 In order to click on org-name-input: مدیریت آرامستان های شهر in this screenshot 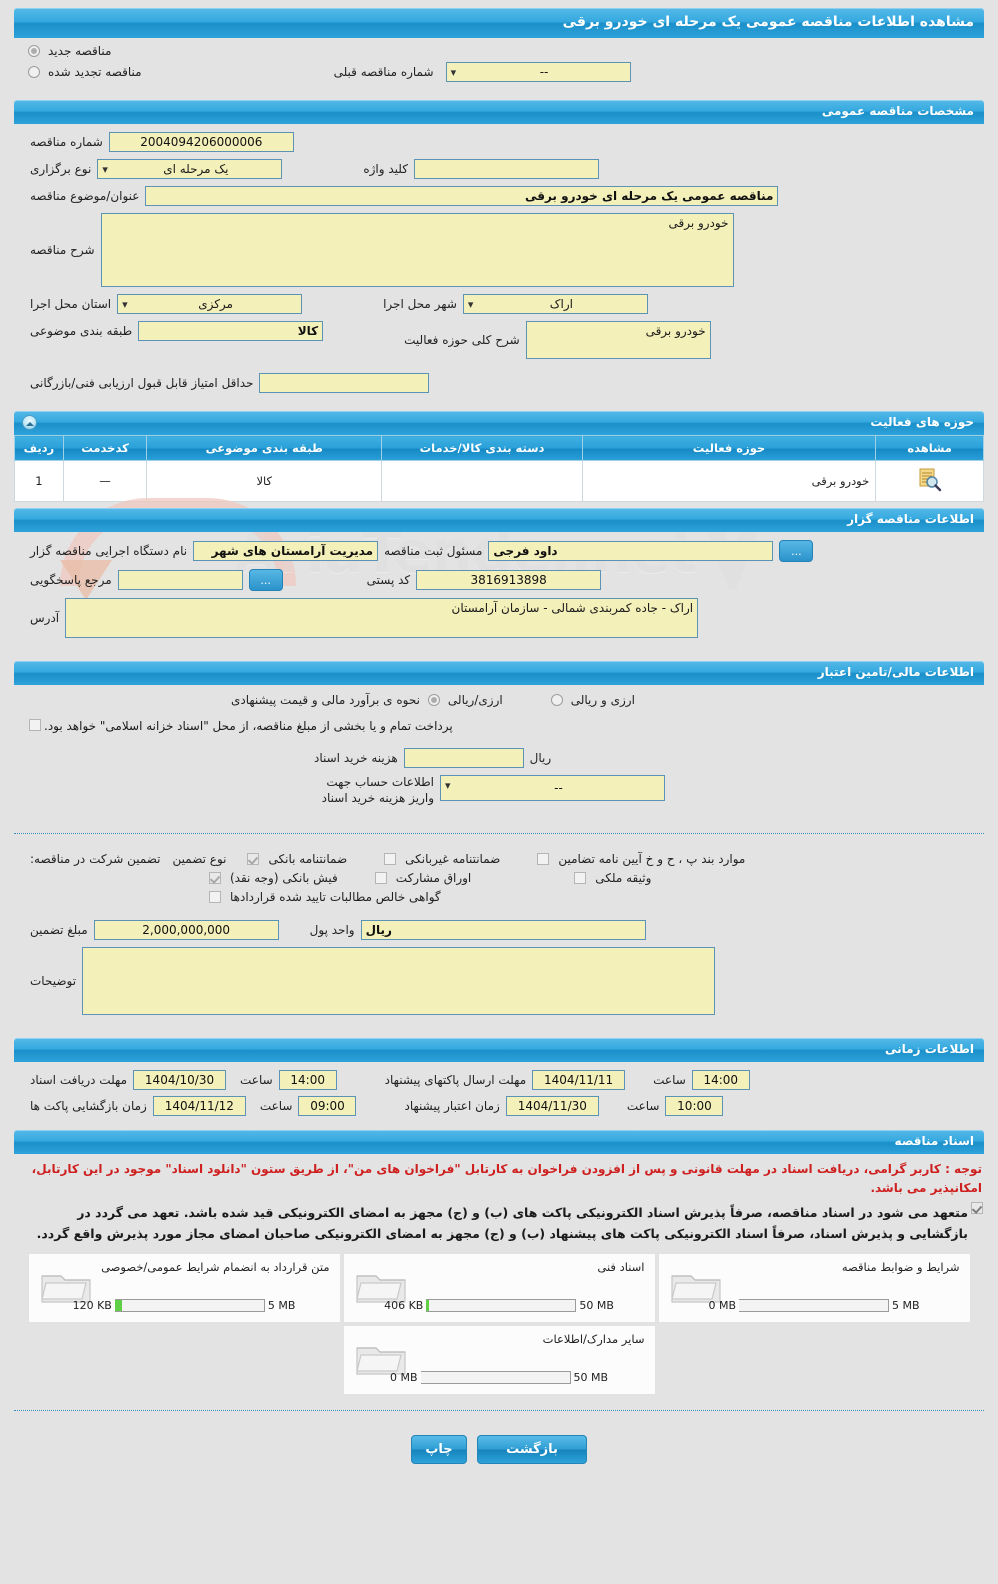, I will do `click(286, 551)`.